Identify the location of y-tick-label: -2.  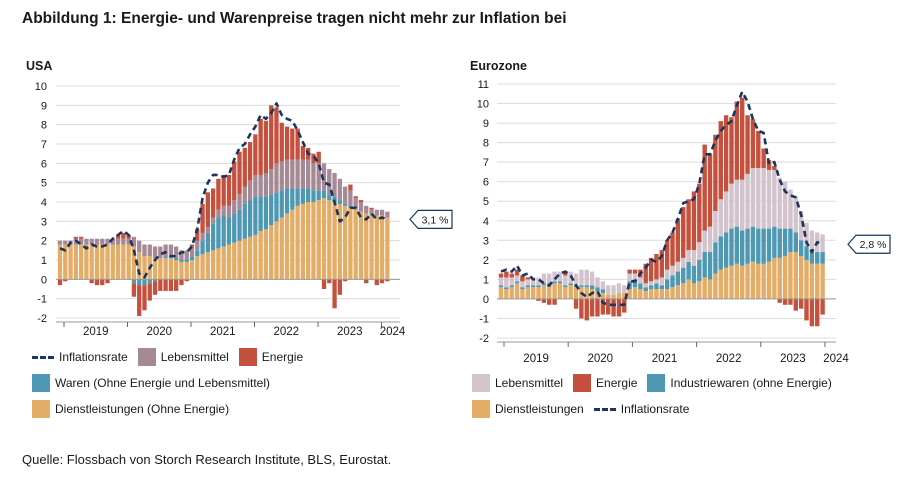
(42, 319).